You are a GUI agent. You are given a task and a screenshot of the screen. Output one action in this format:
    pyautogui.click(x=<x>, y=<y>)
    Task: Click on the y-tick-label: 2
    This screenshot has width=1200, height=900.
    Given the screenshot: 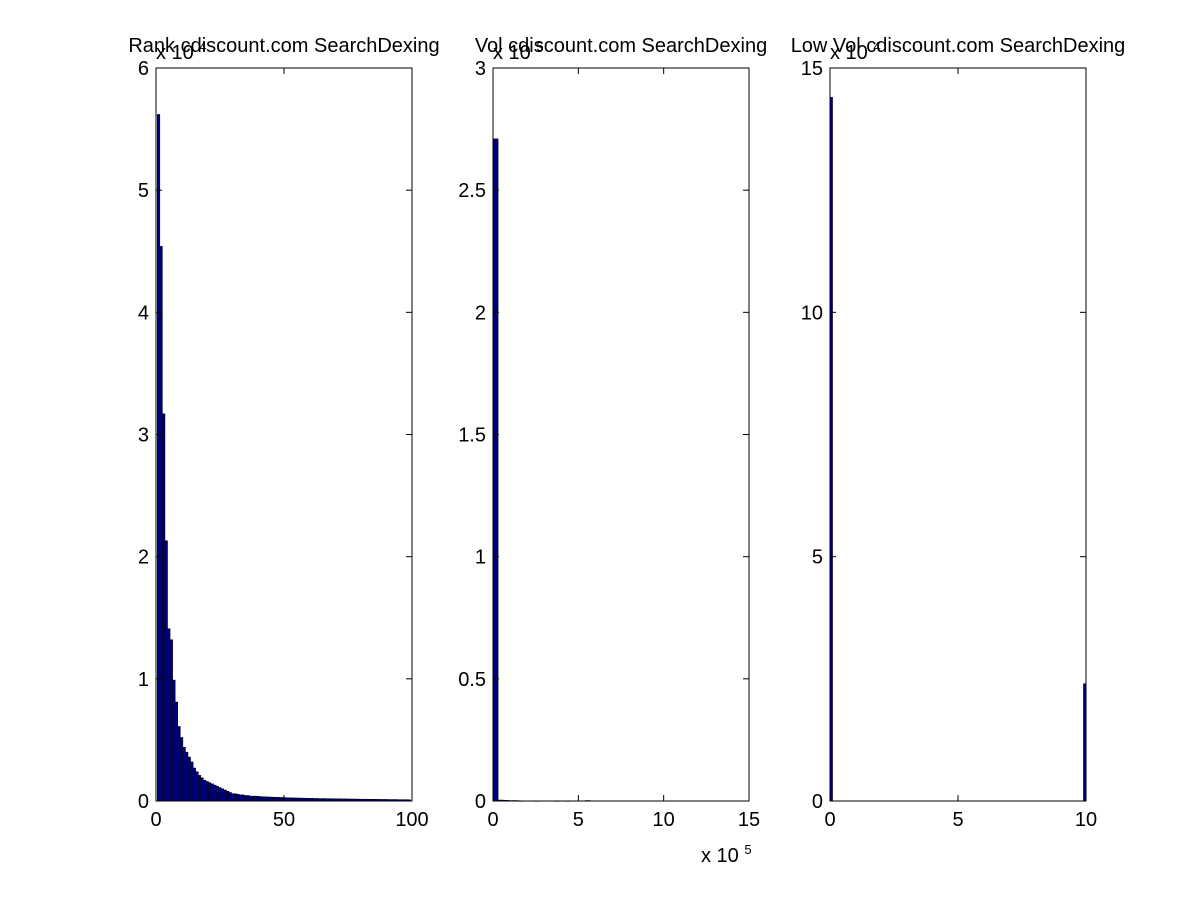 What is the action you would take?
    pyautogui.click(x=143, y=558)
    